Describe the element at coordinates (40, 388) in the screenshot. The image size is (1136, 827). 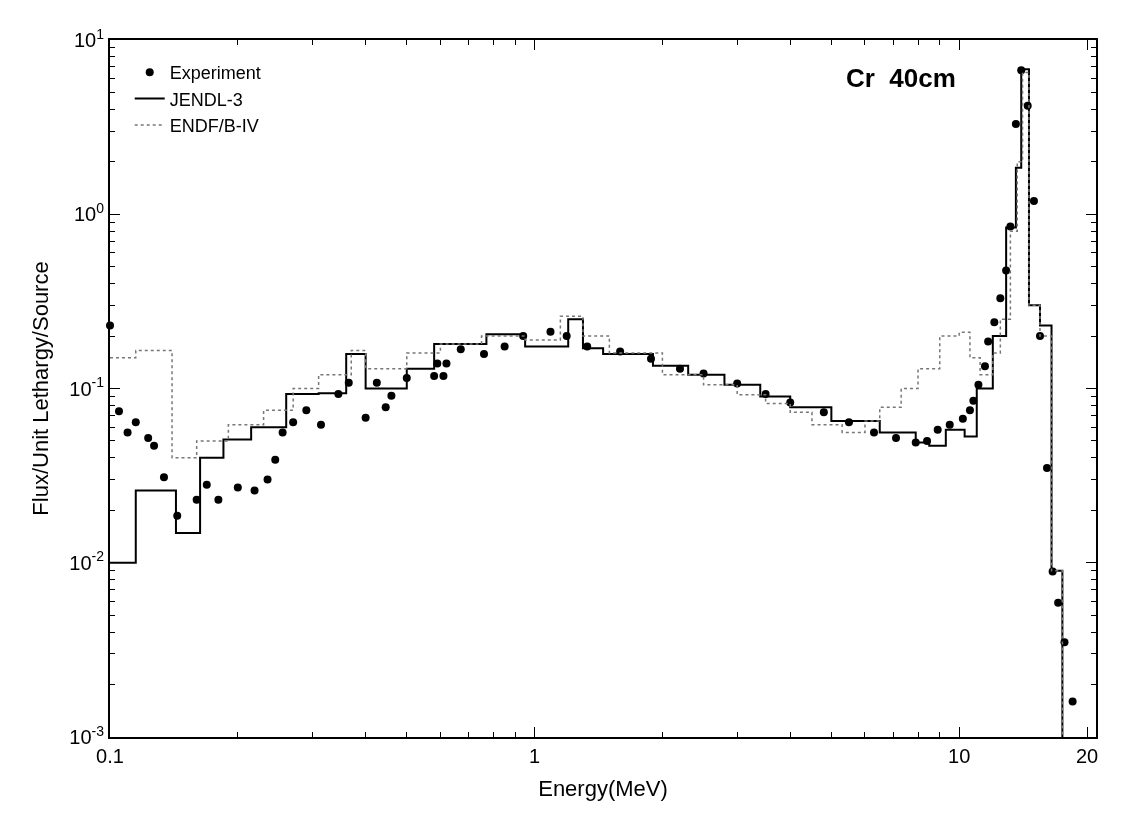
I see `y-axis-title: Flux/Unit Lethargy/Source` at that location.